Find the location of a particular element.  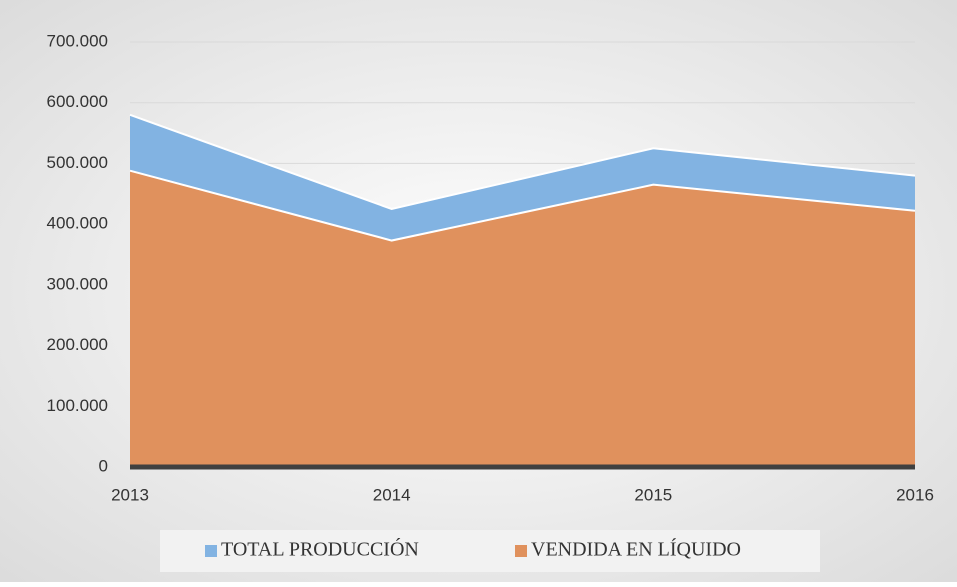

y-tick-label: 500.000 is located at coordinates (77, 162).